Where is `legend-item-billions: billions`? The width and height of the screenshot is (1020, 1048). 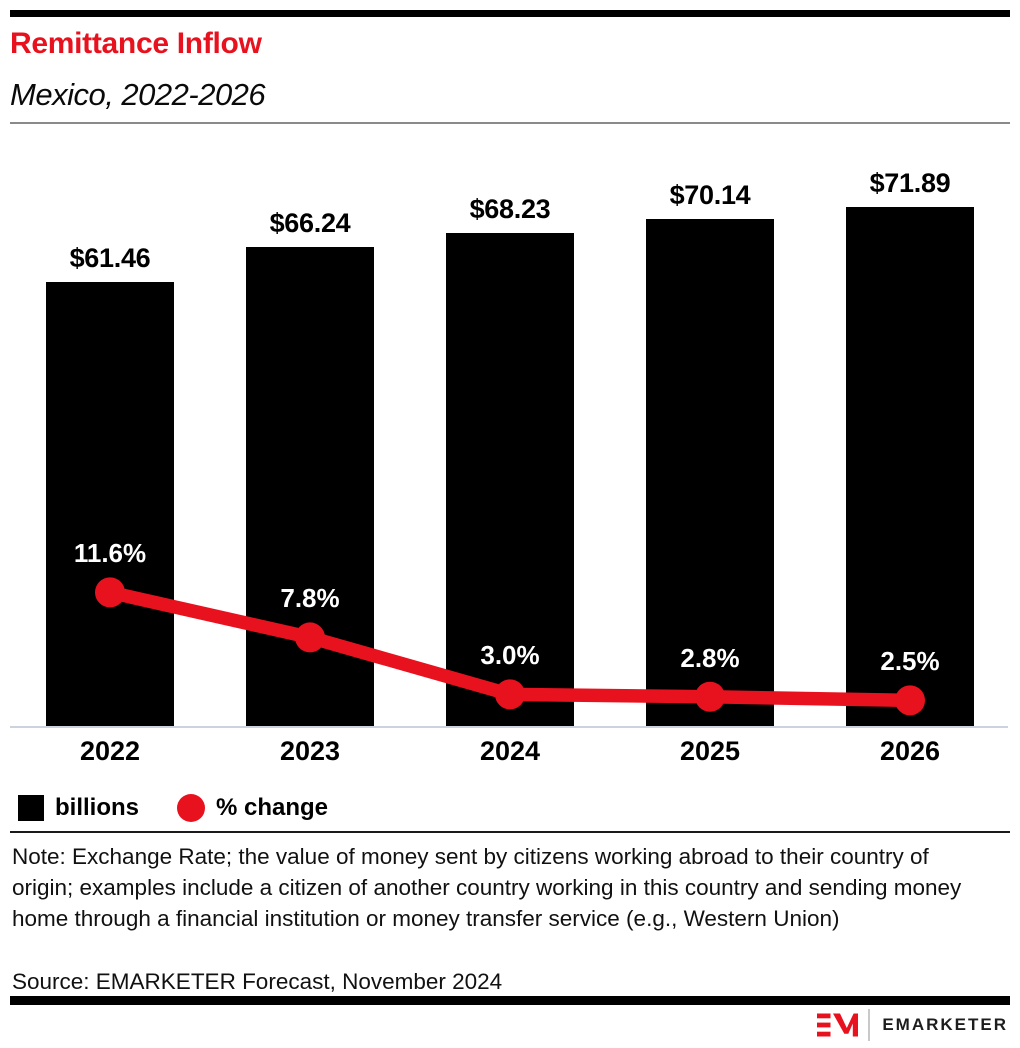 legend-item-billions: billions is located at coordinates (78, 808).